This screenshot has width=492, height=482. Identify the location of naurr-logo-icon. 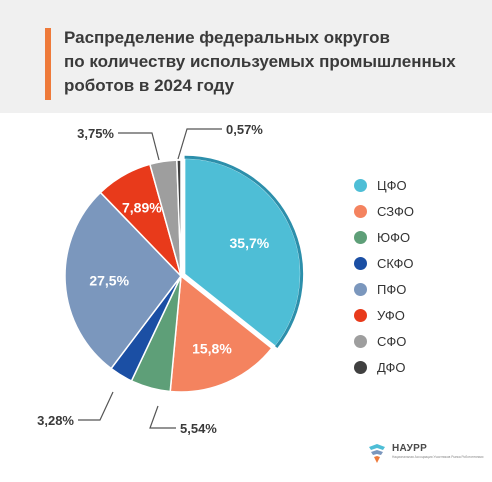
(377, 453).